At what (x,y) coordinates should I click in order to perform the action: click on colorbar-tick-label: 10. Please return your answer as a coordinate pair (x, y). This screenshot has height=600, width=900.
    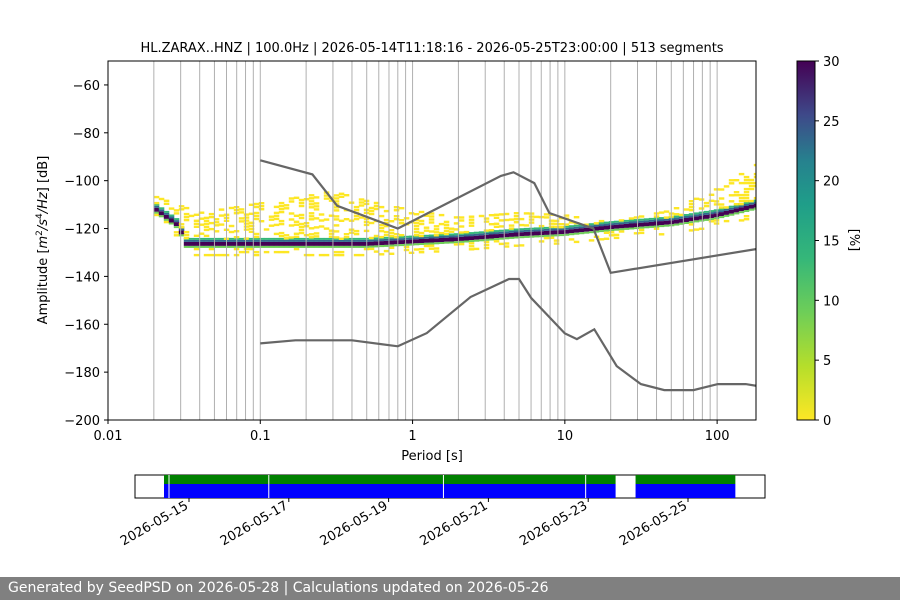
    Looking at the image, I should click on (831, 301).